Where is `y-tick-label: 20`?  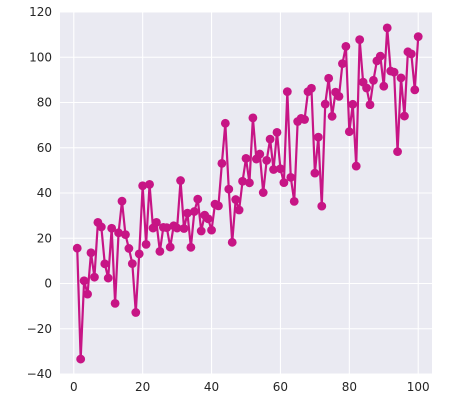 y-tick-label: 20 is located at coordinates (44, 238).